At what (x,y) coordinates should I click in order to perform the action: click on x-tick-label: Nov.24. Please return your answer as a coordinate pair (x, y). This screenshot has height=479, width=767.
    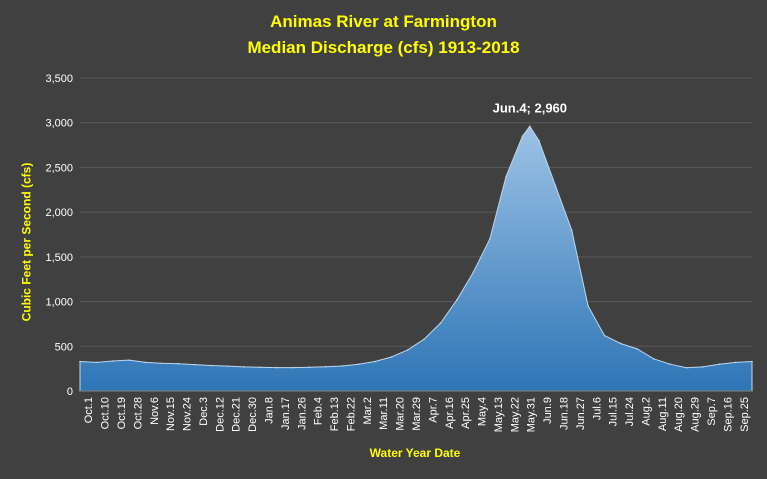
    Looking at the image, I should click on (188, 414).